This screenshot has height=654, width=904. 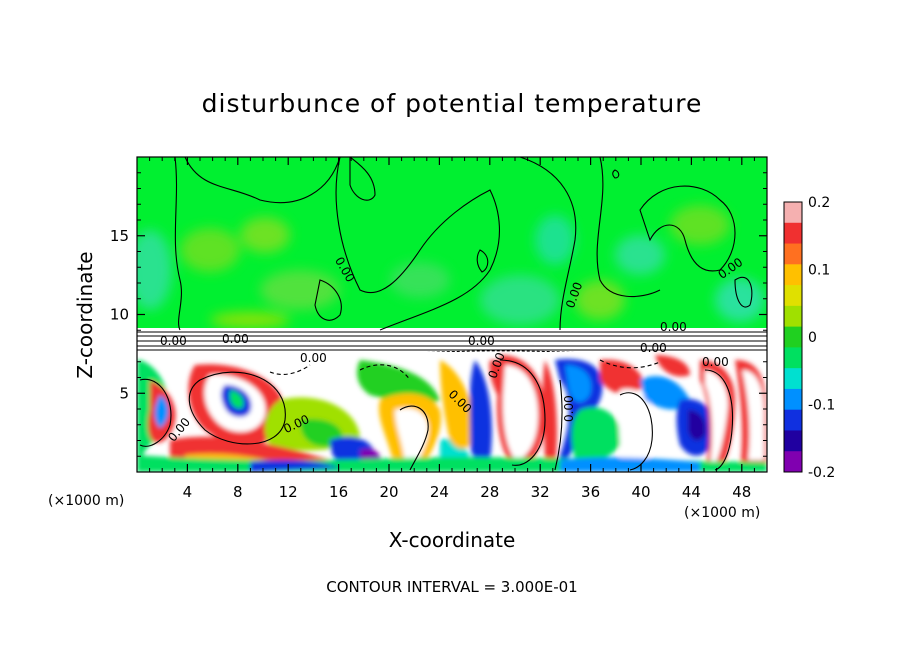 I want to click on x-unit-label-left: (×1000 m), so click(x=86, y=501).